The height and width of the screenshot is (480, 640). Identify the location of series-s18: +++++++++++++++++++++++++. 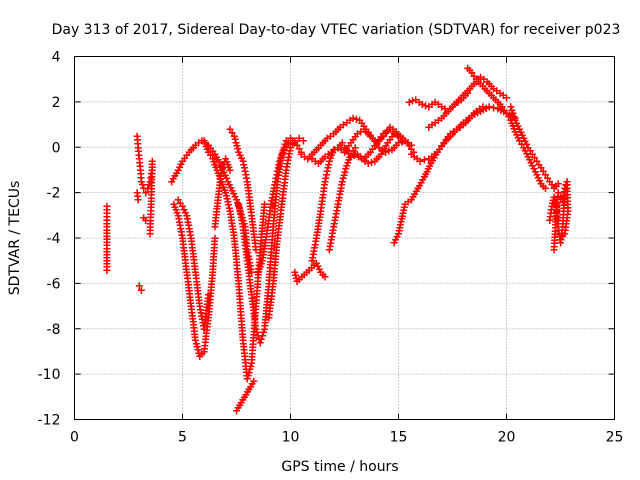
(384, 149).